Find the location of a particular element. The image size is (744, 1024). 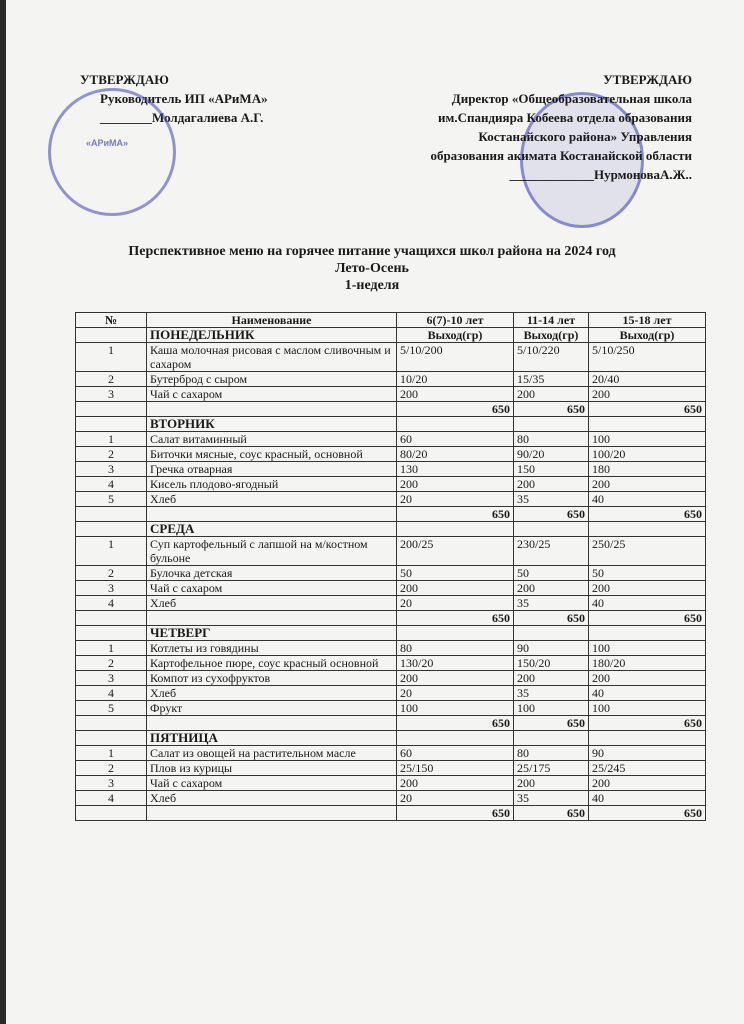

portion-age-3: 180 is located at coordinates (647, 469).